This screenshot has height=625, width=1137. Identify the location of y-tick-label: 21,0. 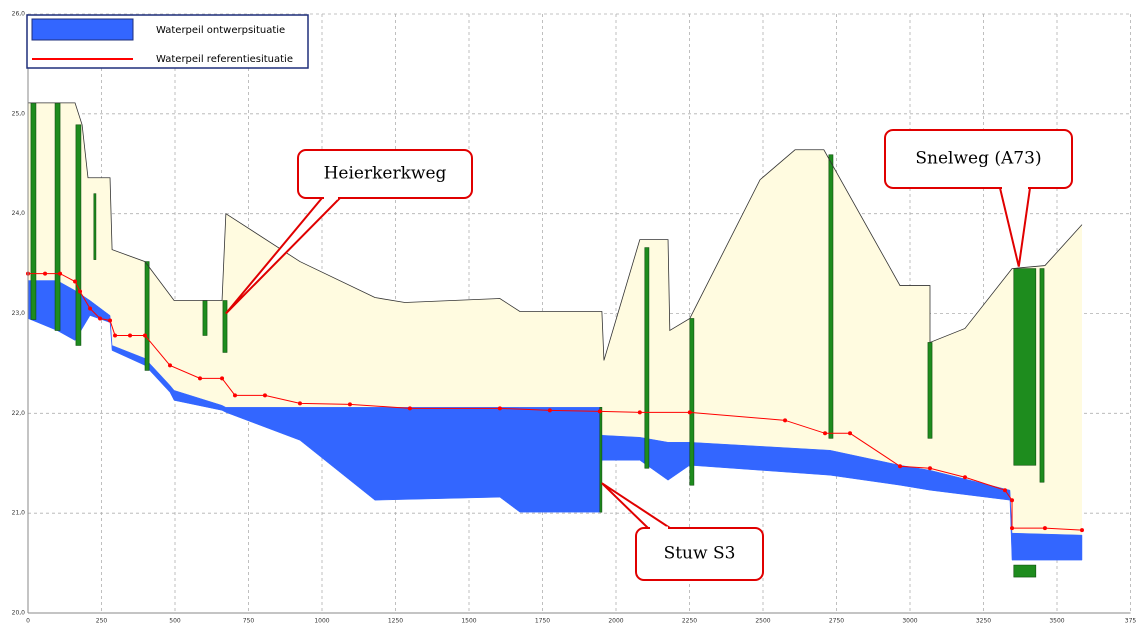
(19, 513).